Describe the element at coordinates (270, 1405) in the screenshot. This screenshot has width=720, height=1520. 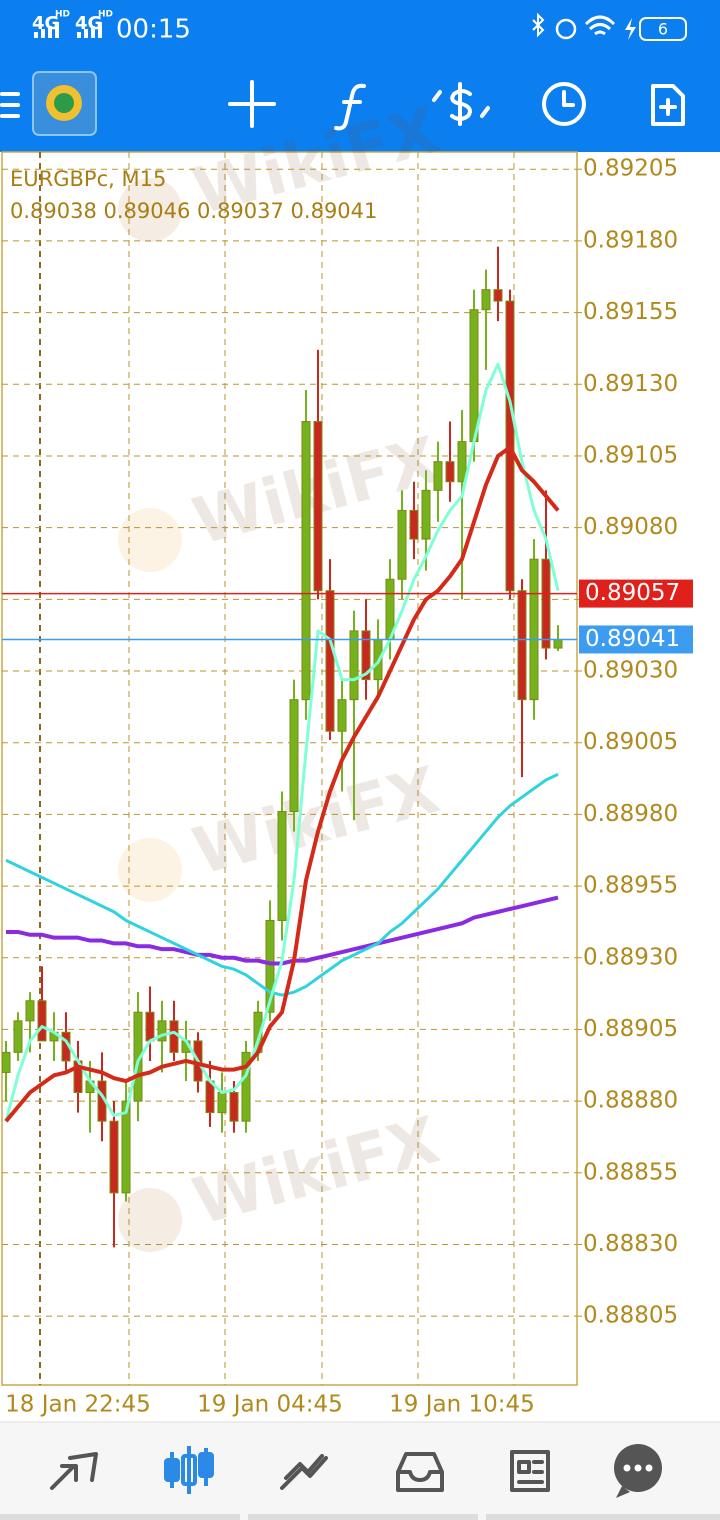
I see `x-tick-label: 19 Jan 04:45` at that location.